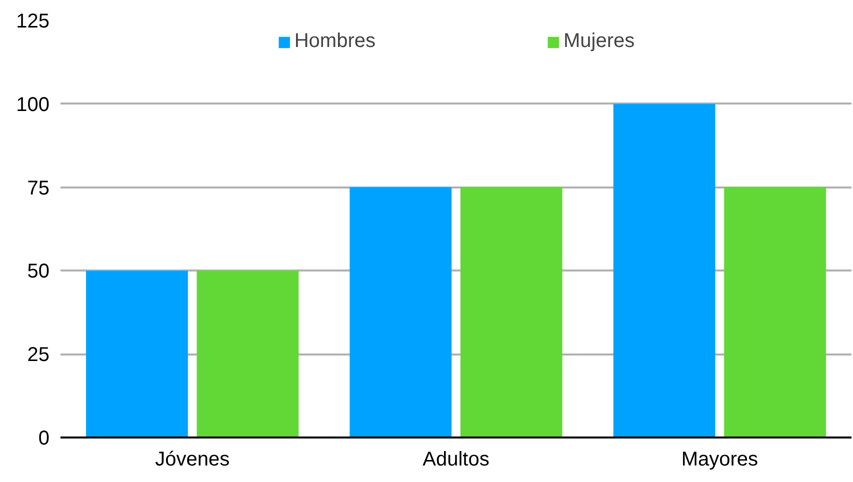 Image resolution: width=853 pixels, height=482 pixels. Describe the element at coordinates (38, 188) in the screenshot. I see `y-tick-label: 75` at that location.